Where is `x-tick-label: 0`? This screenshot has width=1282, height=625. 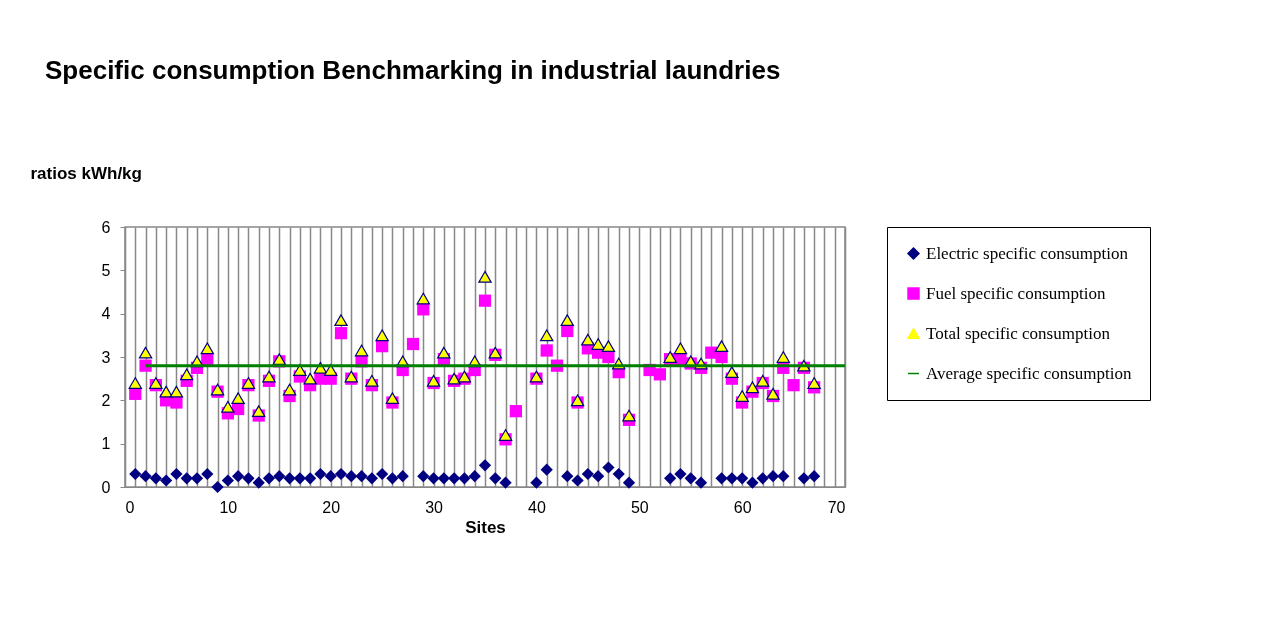 x-tick-label: 0 is located at coordinates (130, 507).